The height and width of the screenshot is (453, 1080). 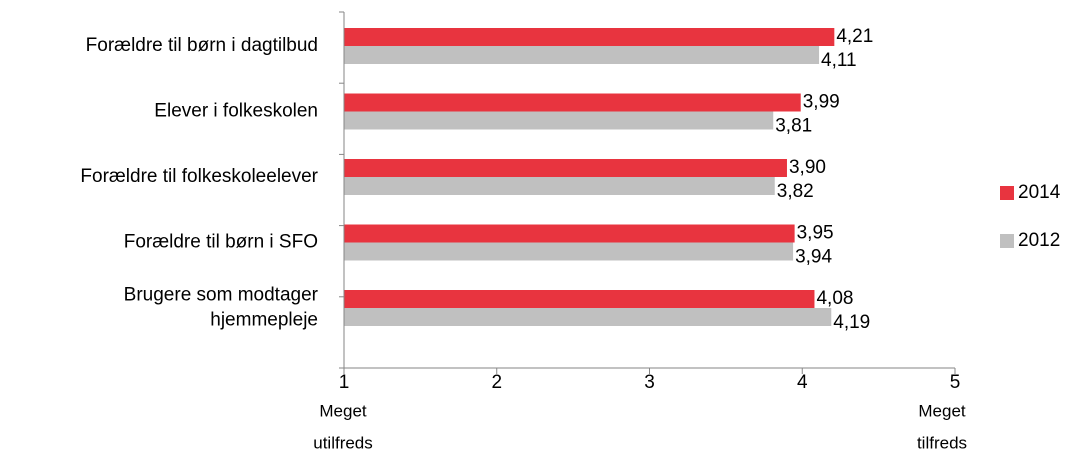 I want to click on data-label-2014-4: 4,08, so click(x=834, y=298).